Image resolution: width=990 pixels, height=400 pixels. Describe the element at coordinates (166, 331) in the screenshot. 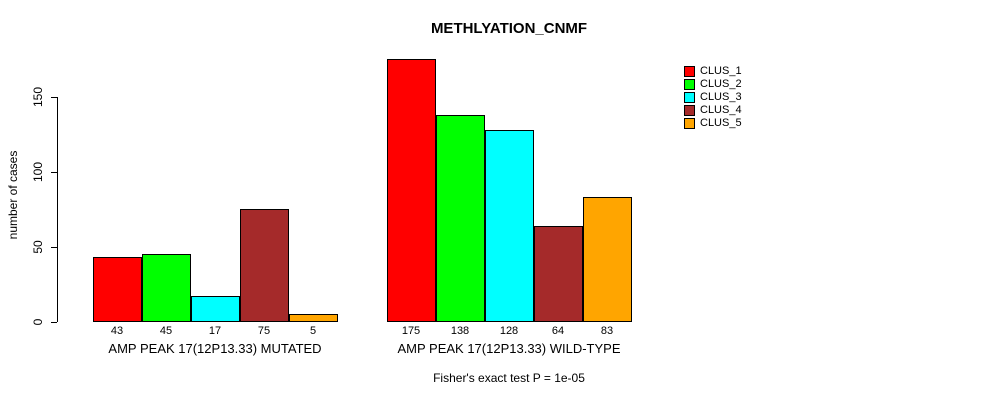

I see `bar-value-label: 45` at that location.